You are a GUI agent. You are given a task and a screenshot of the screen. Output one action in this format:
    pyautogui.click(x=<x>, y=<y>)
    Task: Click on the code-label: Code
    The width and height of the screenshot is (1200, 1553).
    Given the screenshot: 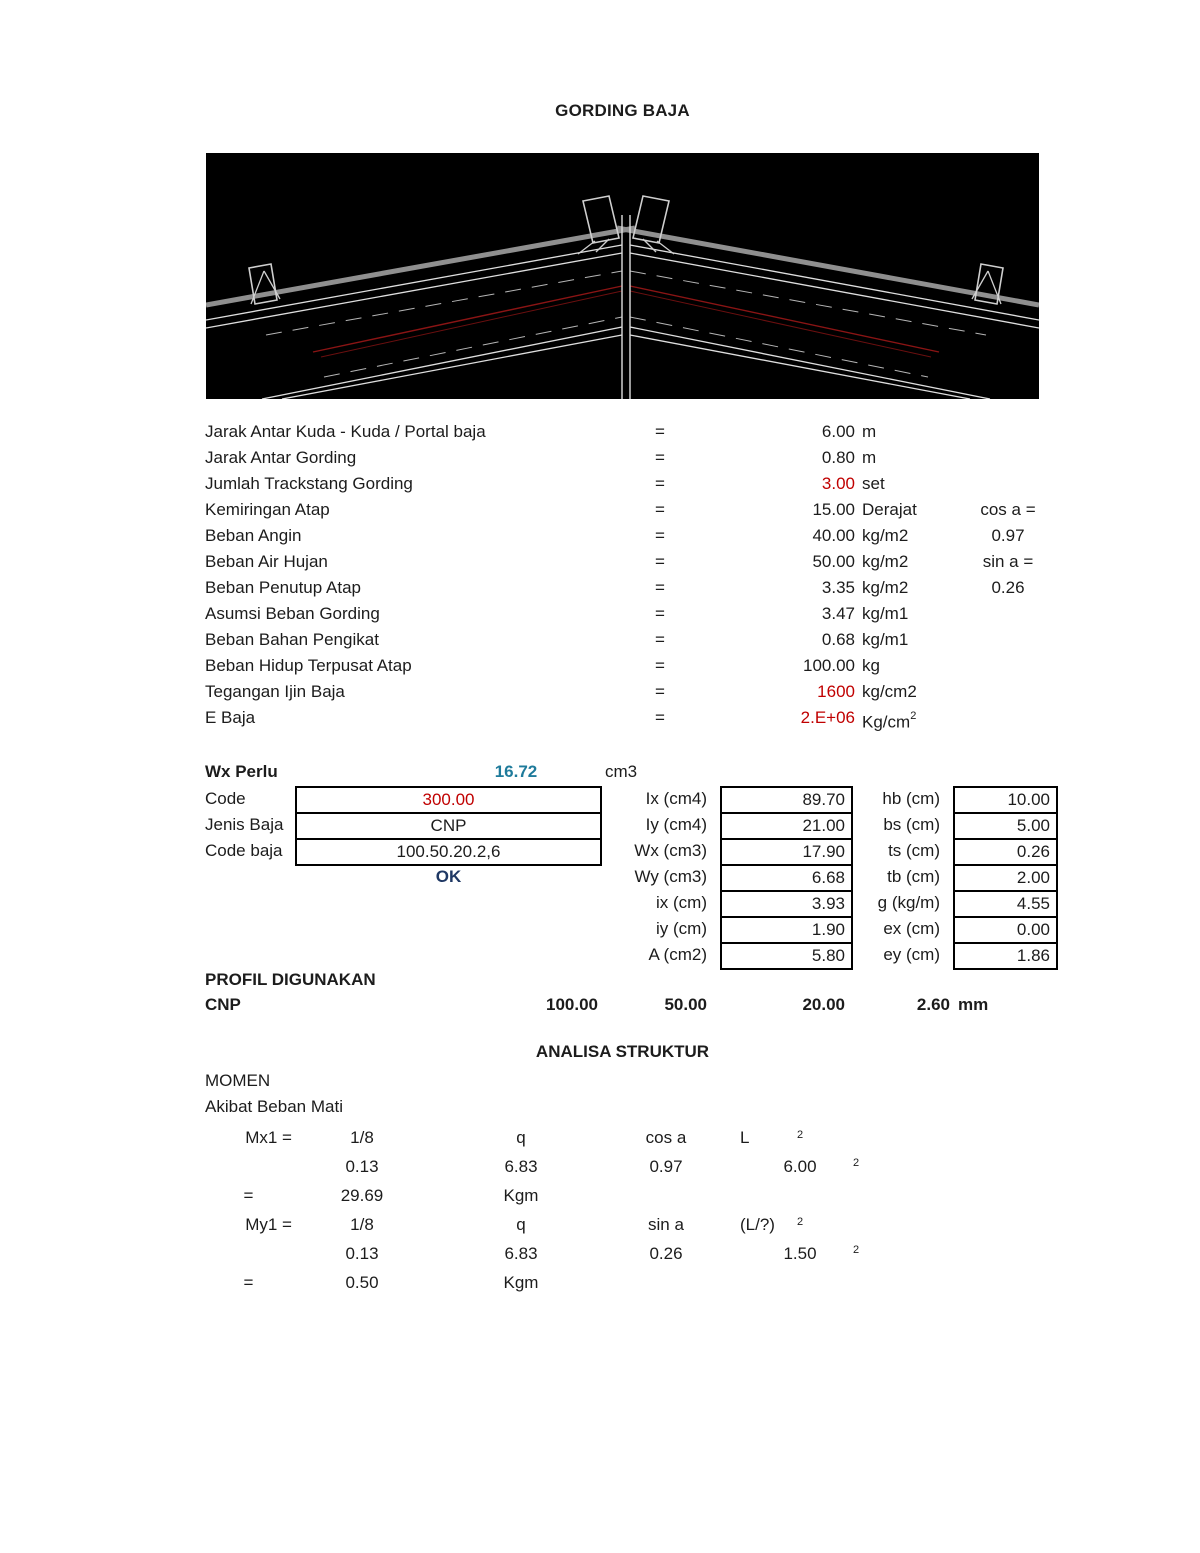 What is the action you would take?
    pyautogui.click(x=225, y=798)
    